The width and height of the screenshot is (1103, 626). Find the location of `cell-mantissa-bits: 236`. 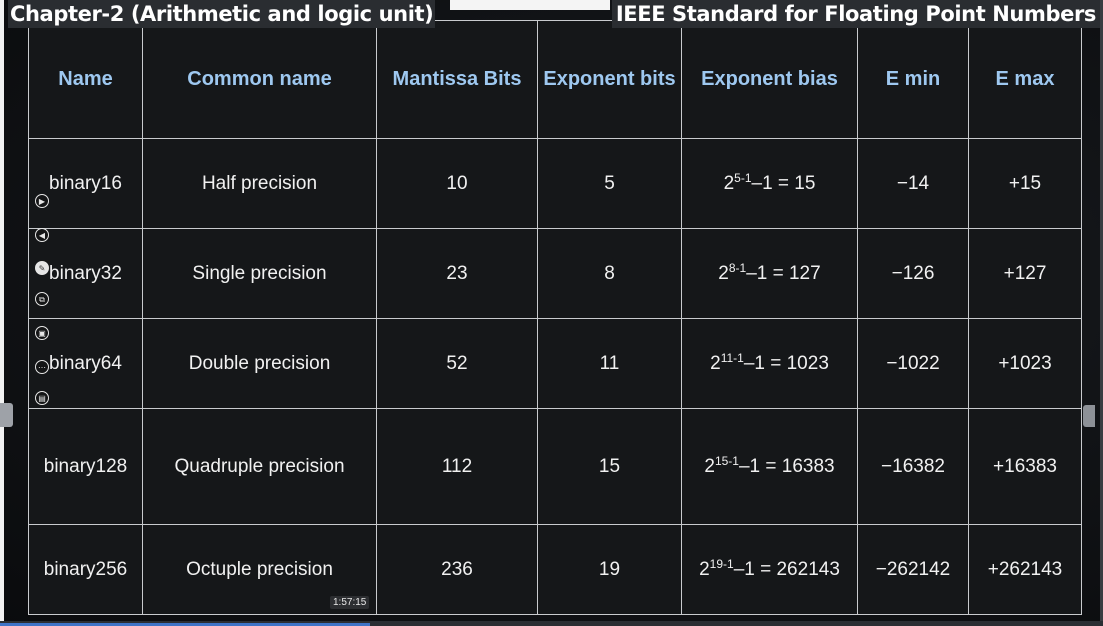

cell-mantissa-bits: 236 is located at coordinates (457, 569).